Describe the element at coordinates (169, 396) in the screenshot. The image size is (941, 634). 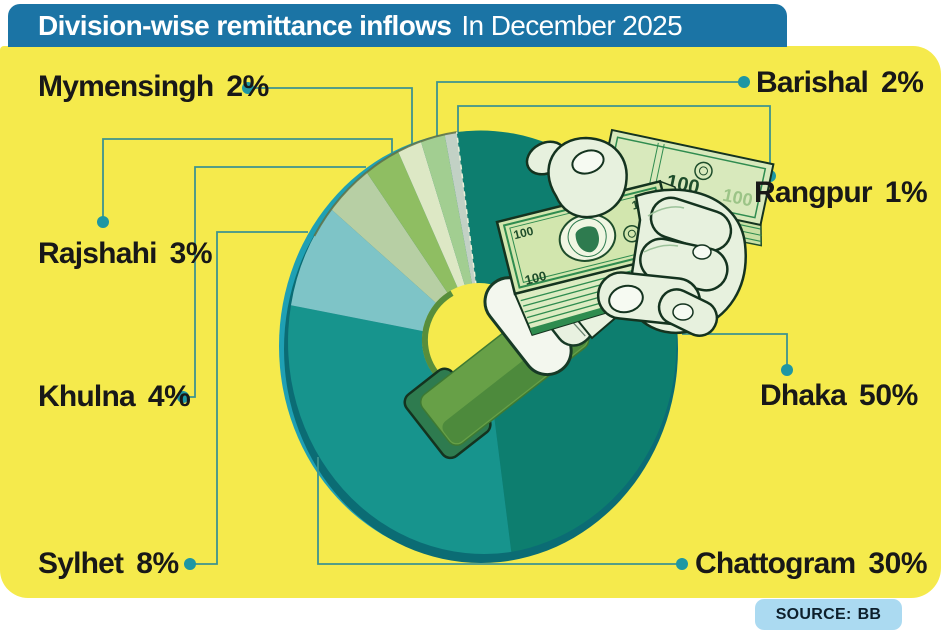
I see `division-percent: 4%` at that location.